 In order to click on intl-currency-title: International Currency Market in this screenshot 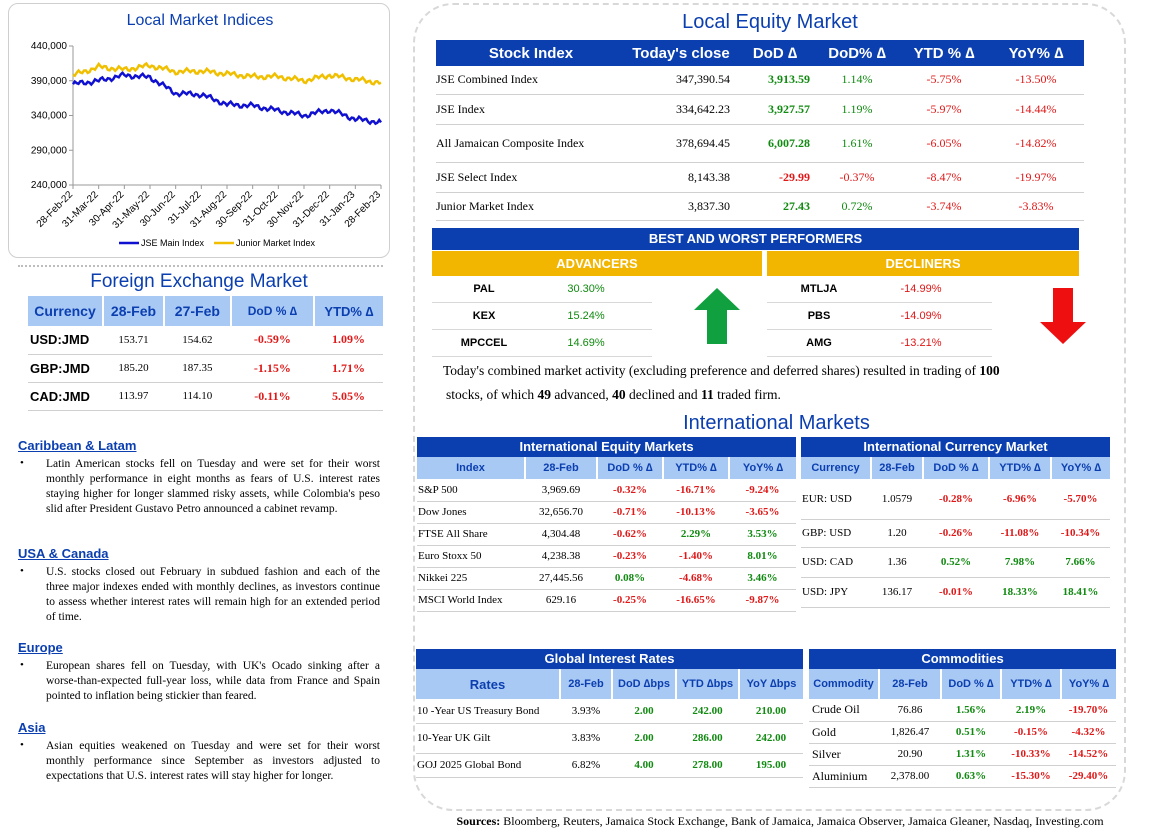, I will do `click(955, 447)`.